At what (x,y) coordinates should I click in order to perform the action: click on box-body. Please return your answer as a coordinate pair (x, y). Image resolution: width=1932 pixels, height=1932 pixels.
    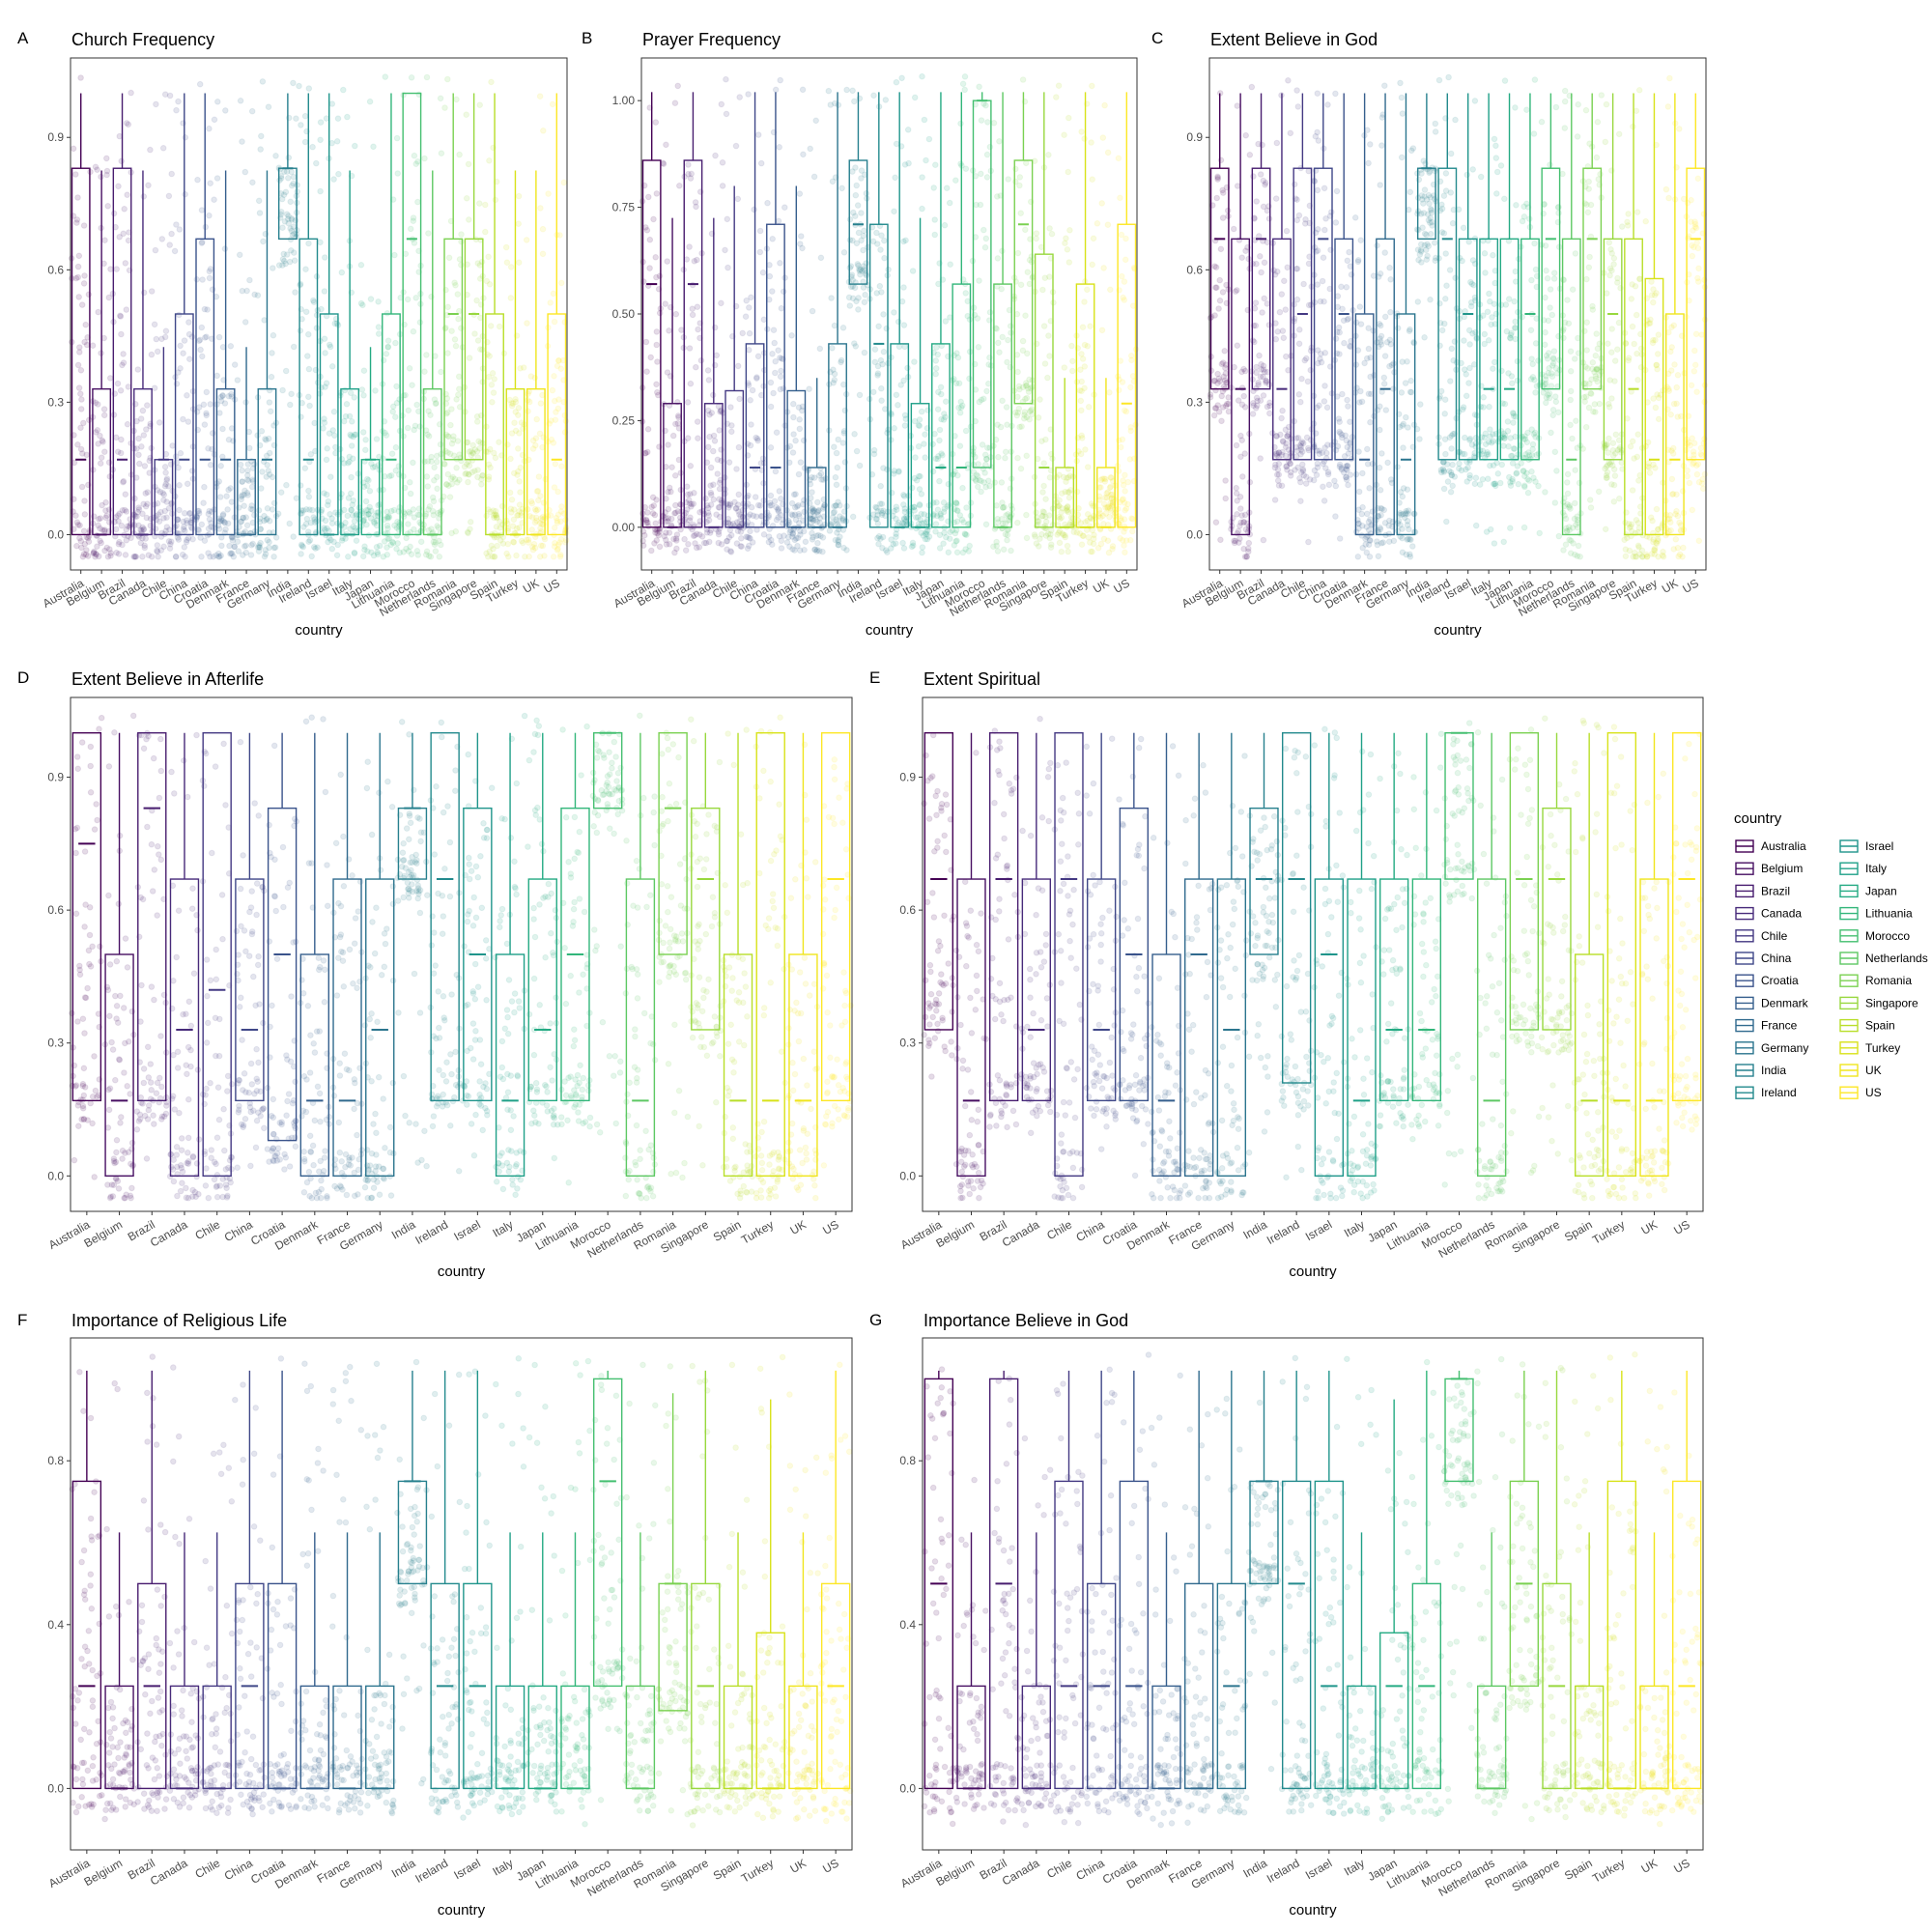
    Looking at the image, I should click on (205, 387).